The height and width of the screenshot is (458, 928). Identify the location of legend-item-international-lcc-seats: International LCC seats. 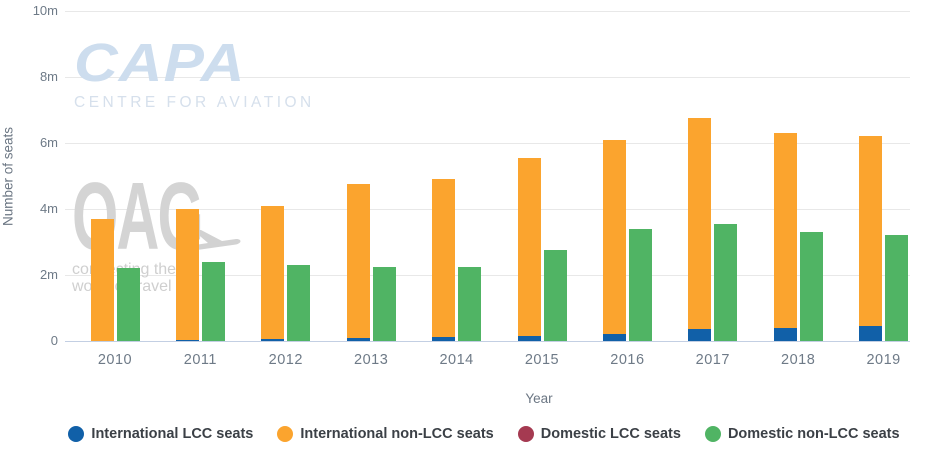
(160, 434).